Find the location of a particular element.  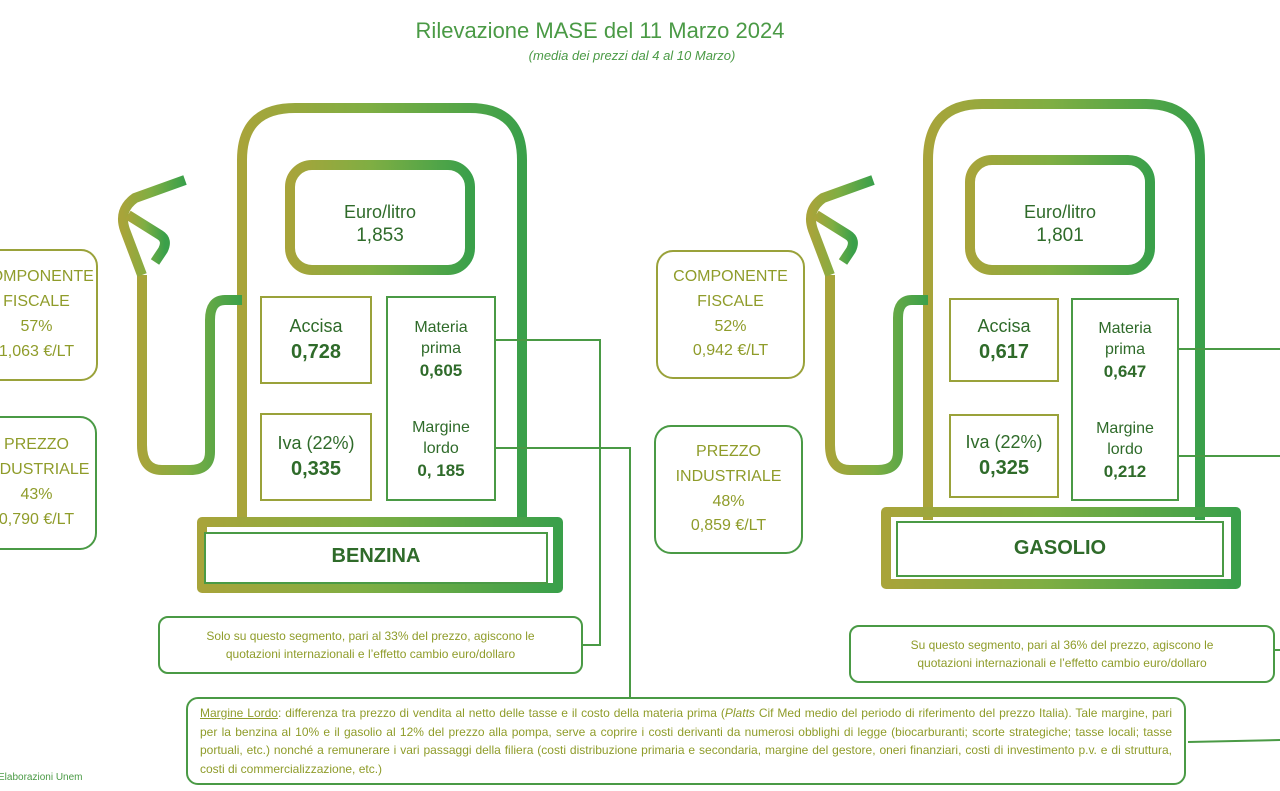

gasolio-materia-prima: Materia prima 0,647 is located at coordinates (1125, 351).